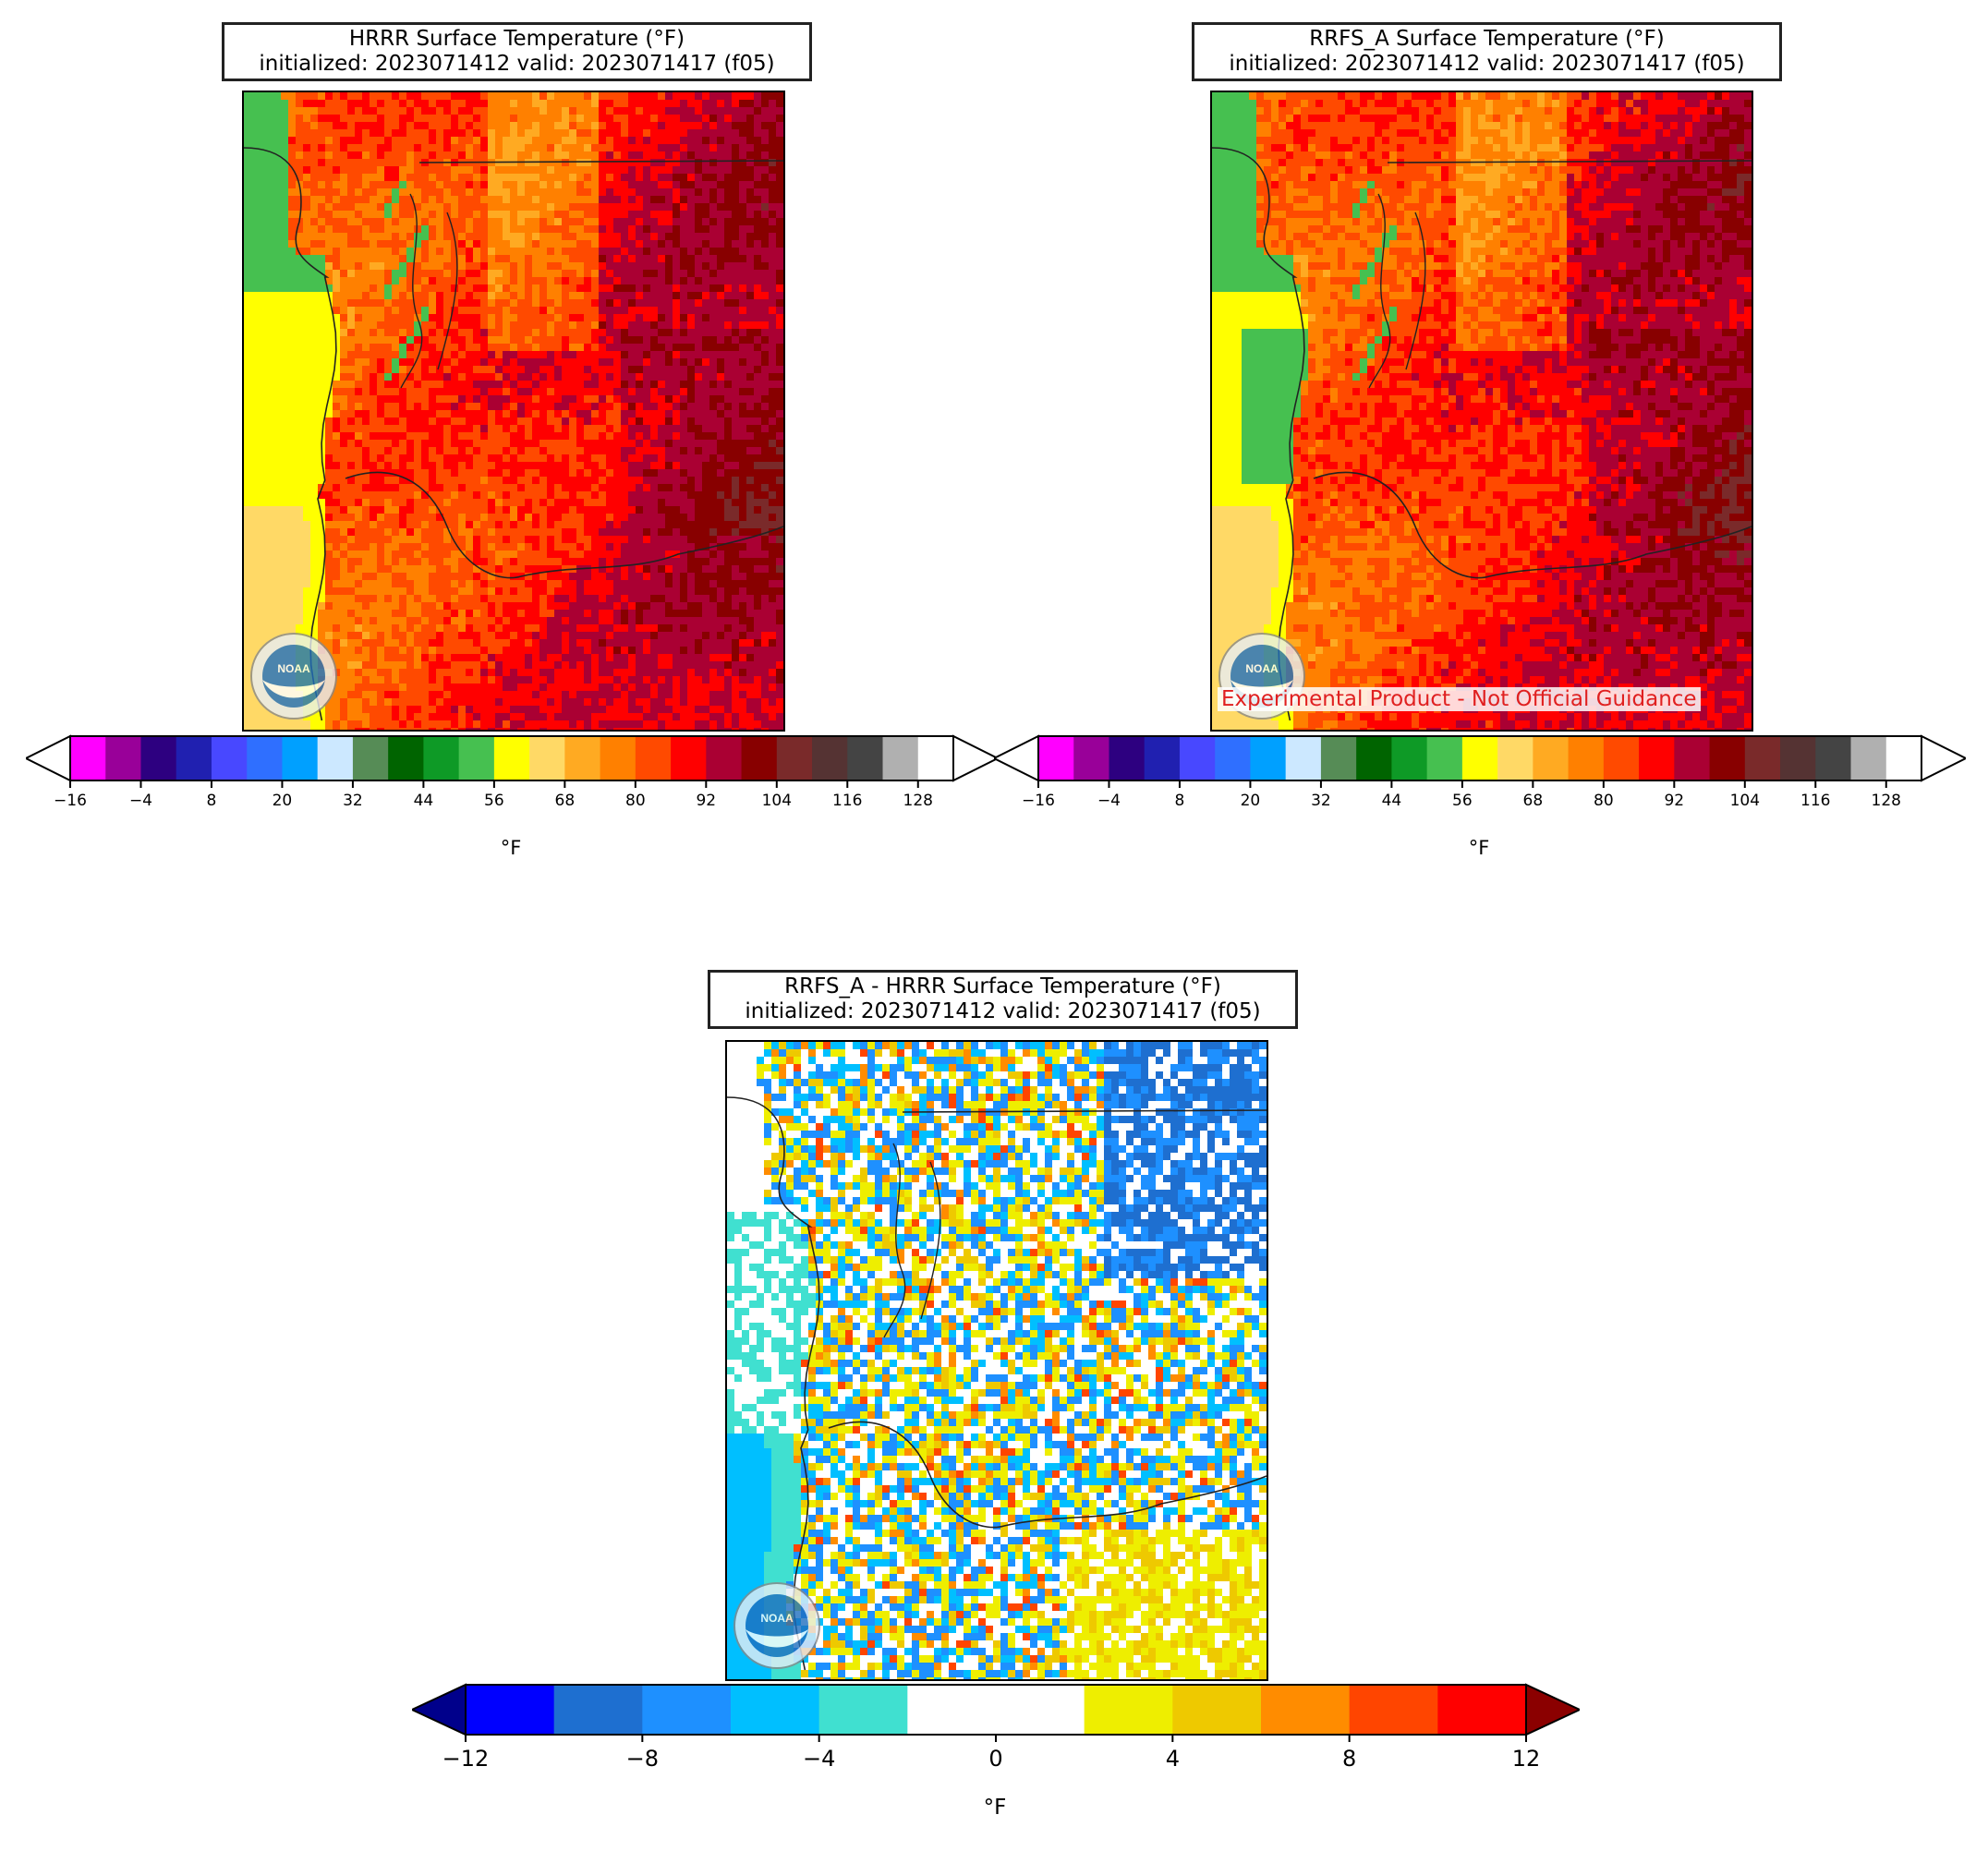 The height and width of the screenshot is (1851, 1988). What do you see at coordinates (511, 848) in the screenshot?
I see `hrrr-colorbar-unit: °F` at bounding box center [511, 848].